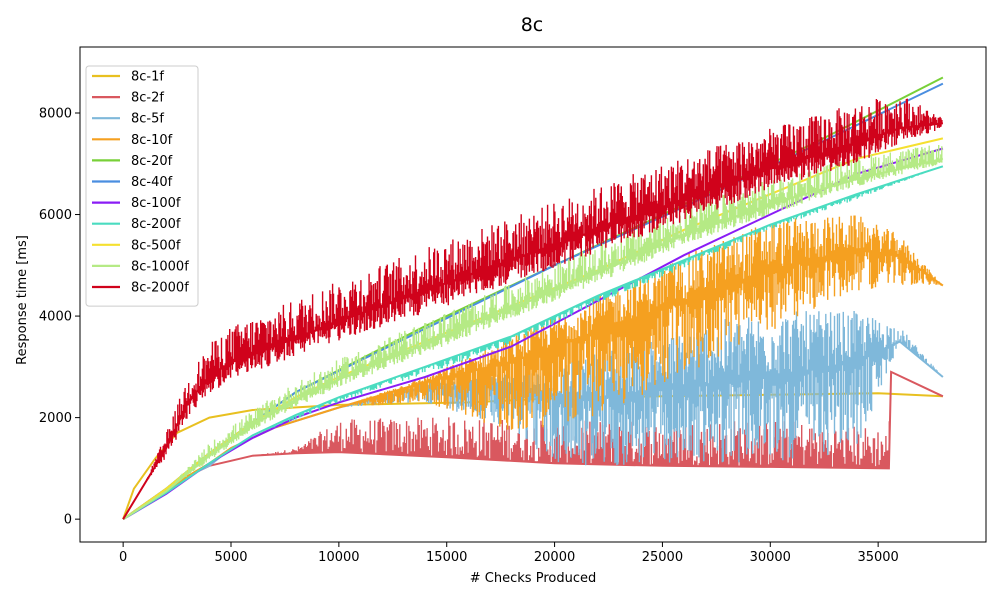 The width and height of the screenshot is (1000, 604). I want to click on x-axis: 0 5000 10000 15000 20000 25000 30000 35000, so click(509, 553).